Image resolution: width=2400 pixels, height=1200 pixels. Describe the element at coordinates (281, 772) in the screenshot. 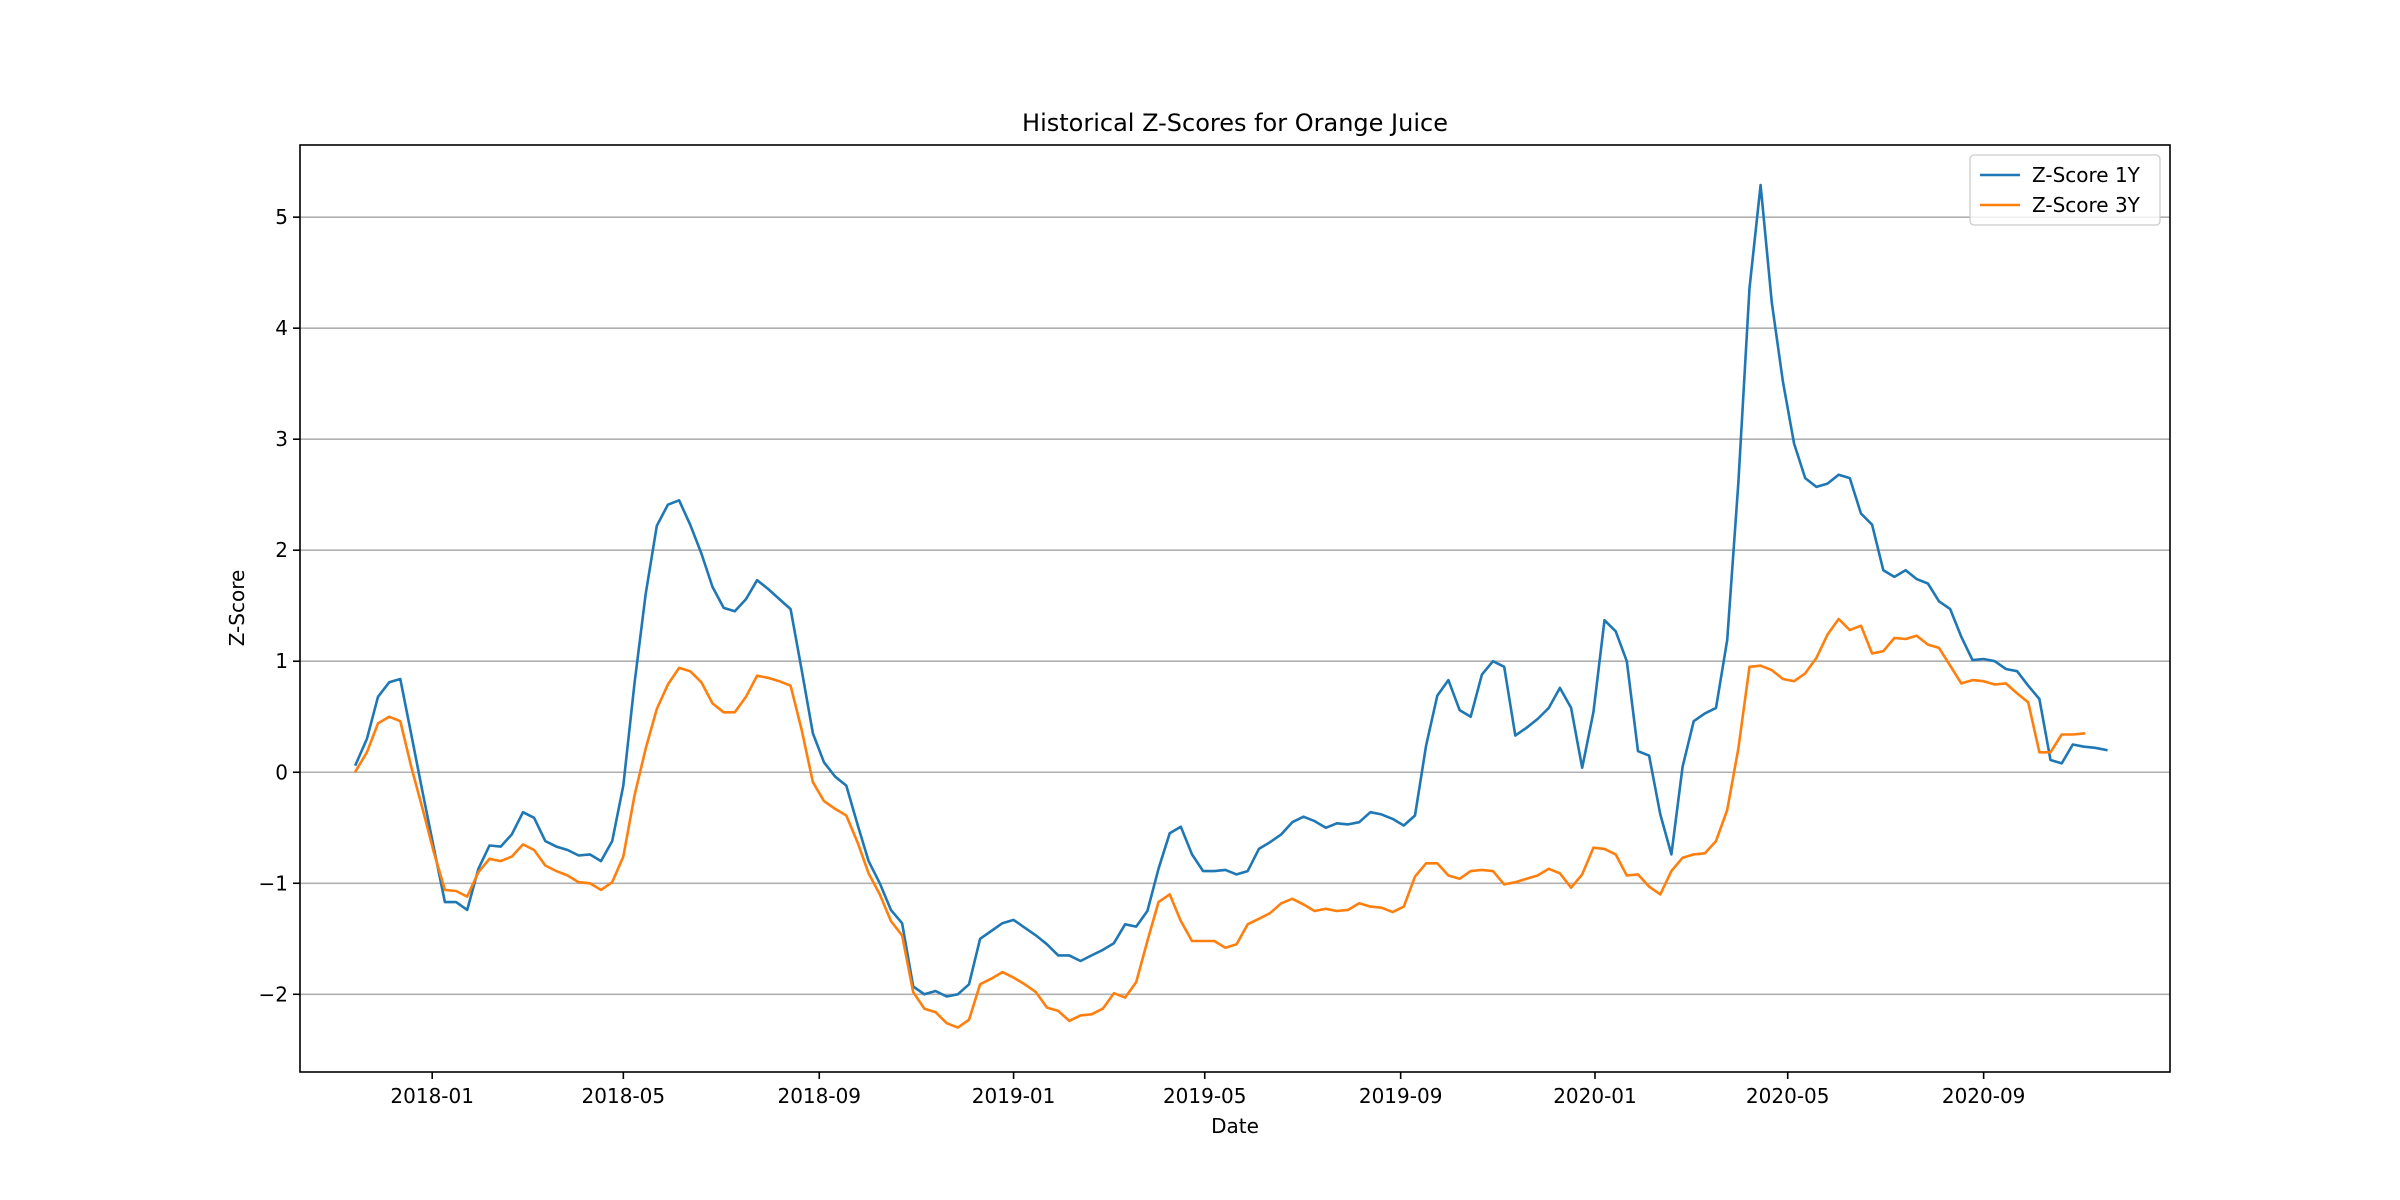

I see `y-tick-label: 0` at that location.